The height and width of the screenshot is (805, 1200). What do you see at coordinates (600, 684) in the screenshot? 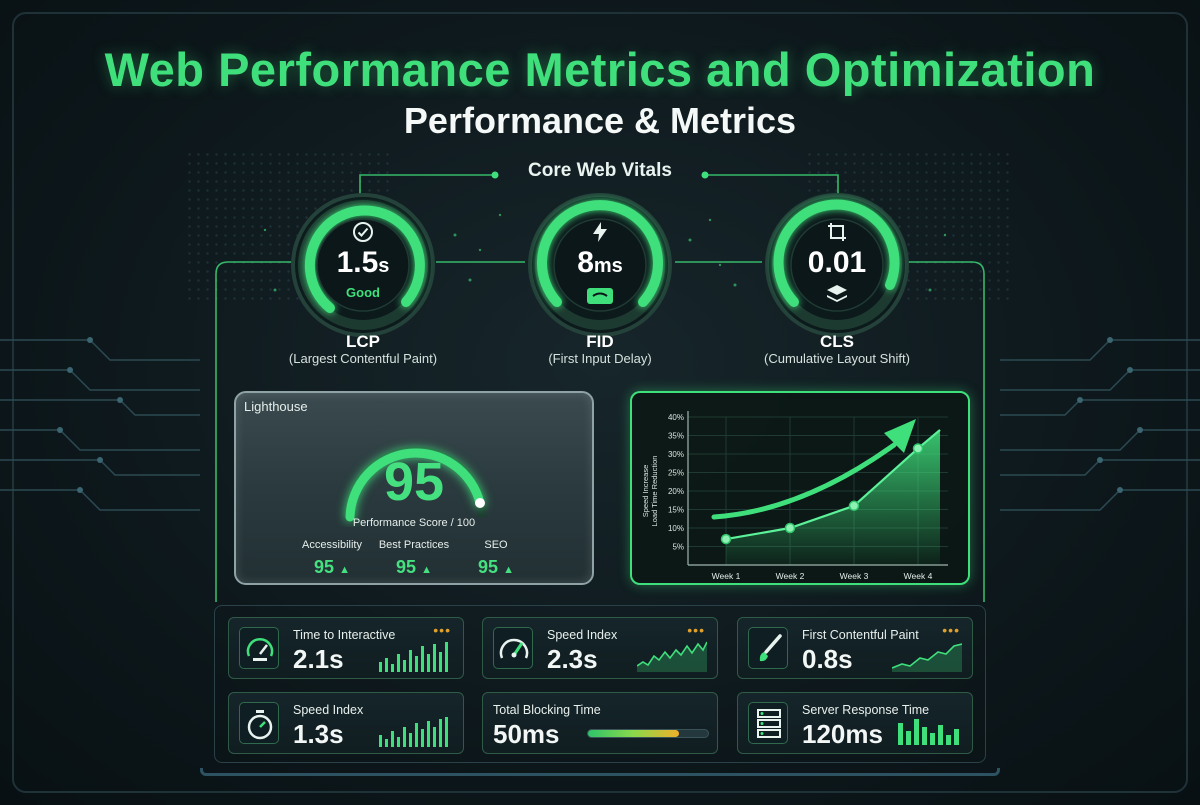
I see `metrics-panel` at bounding box center [600, 684].